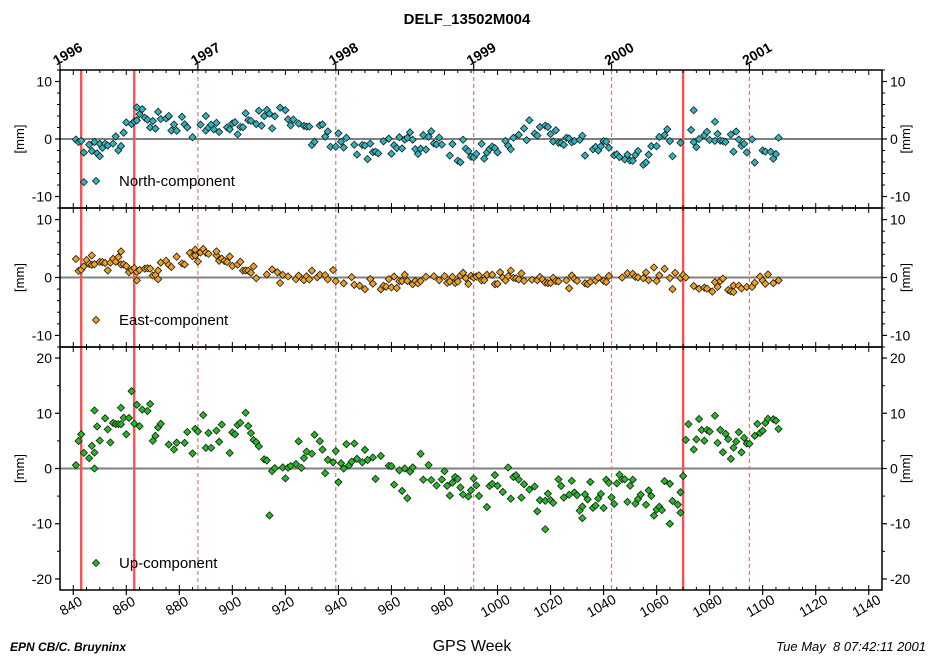  Describe the element at coordinates (900, 524) in the screenshot. I see `y-tick-label: -10` at that location.